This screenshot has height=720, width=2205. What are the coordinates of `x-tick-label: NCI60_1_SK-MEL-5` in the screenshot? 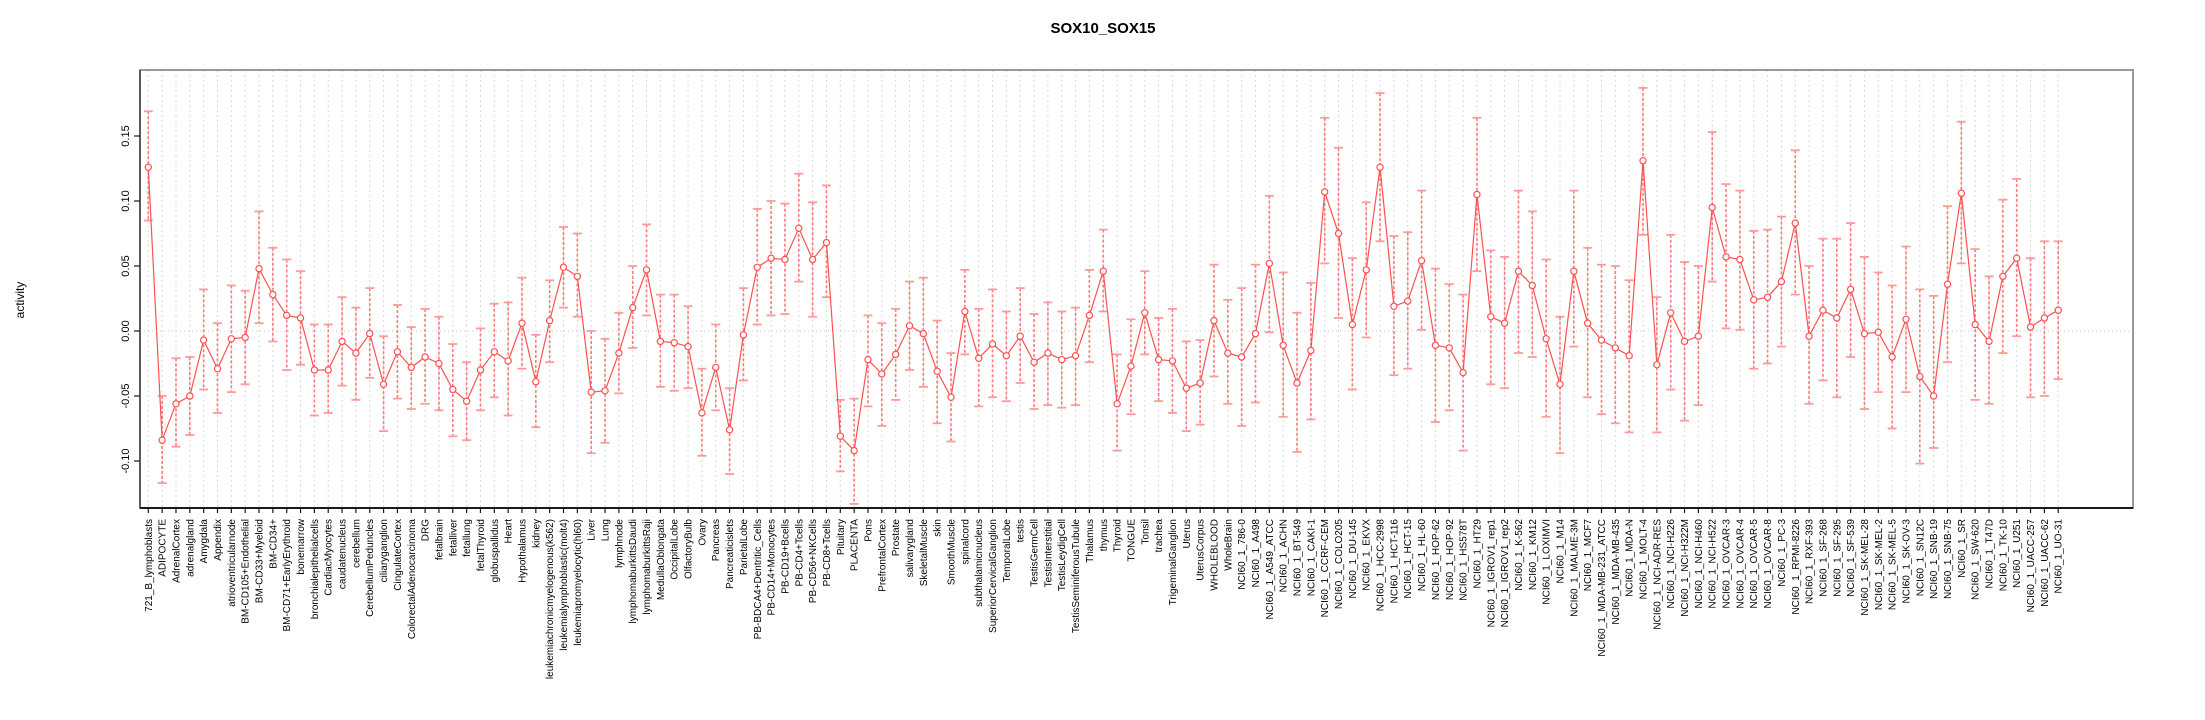 It's located at (1893, 565).